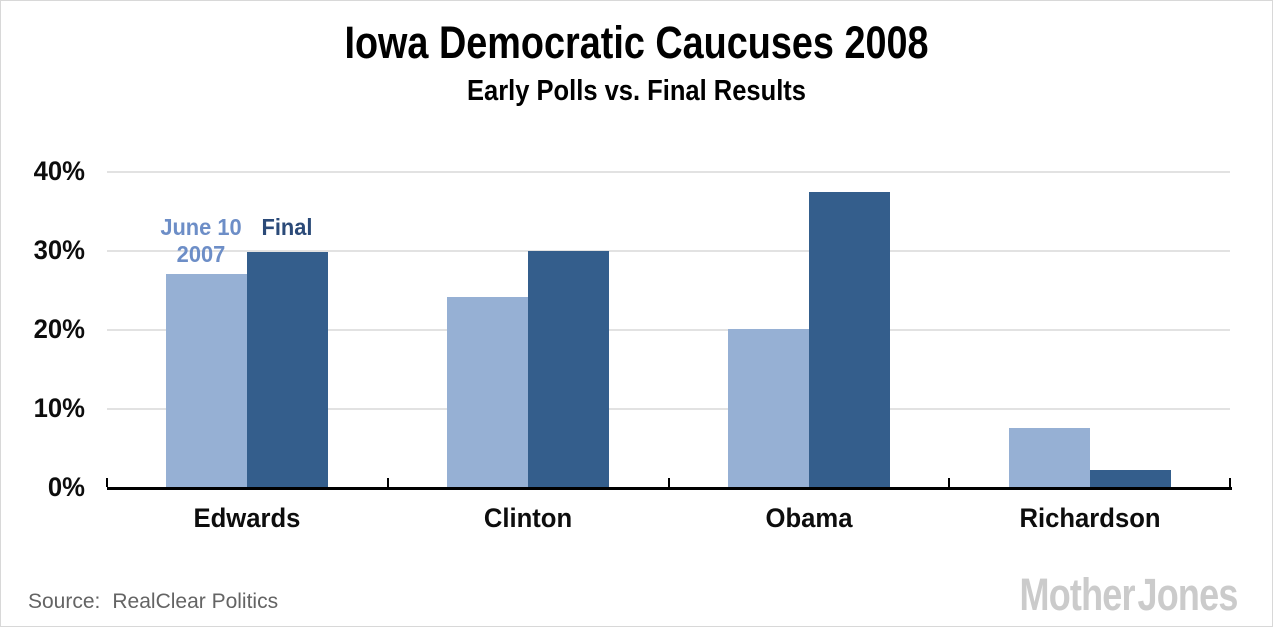  I want to click on gridline-20pct, so click(668, 330).